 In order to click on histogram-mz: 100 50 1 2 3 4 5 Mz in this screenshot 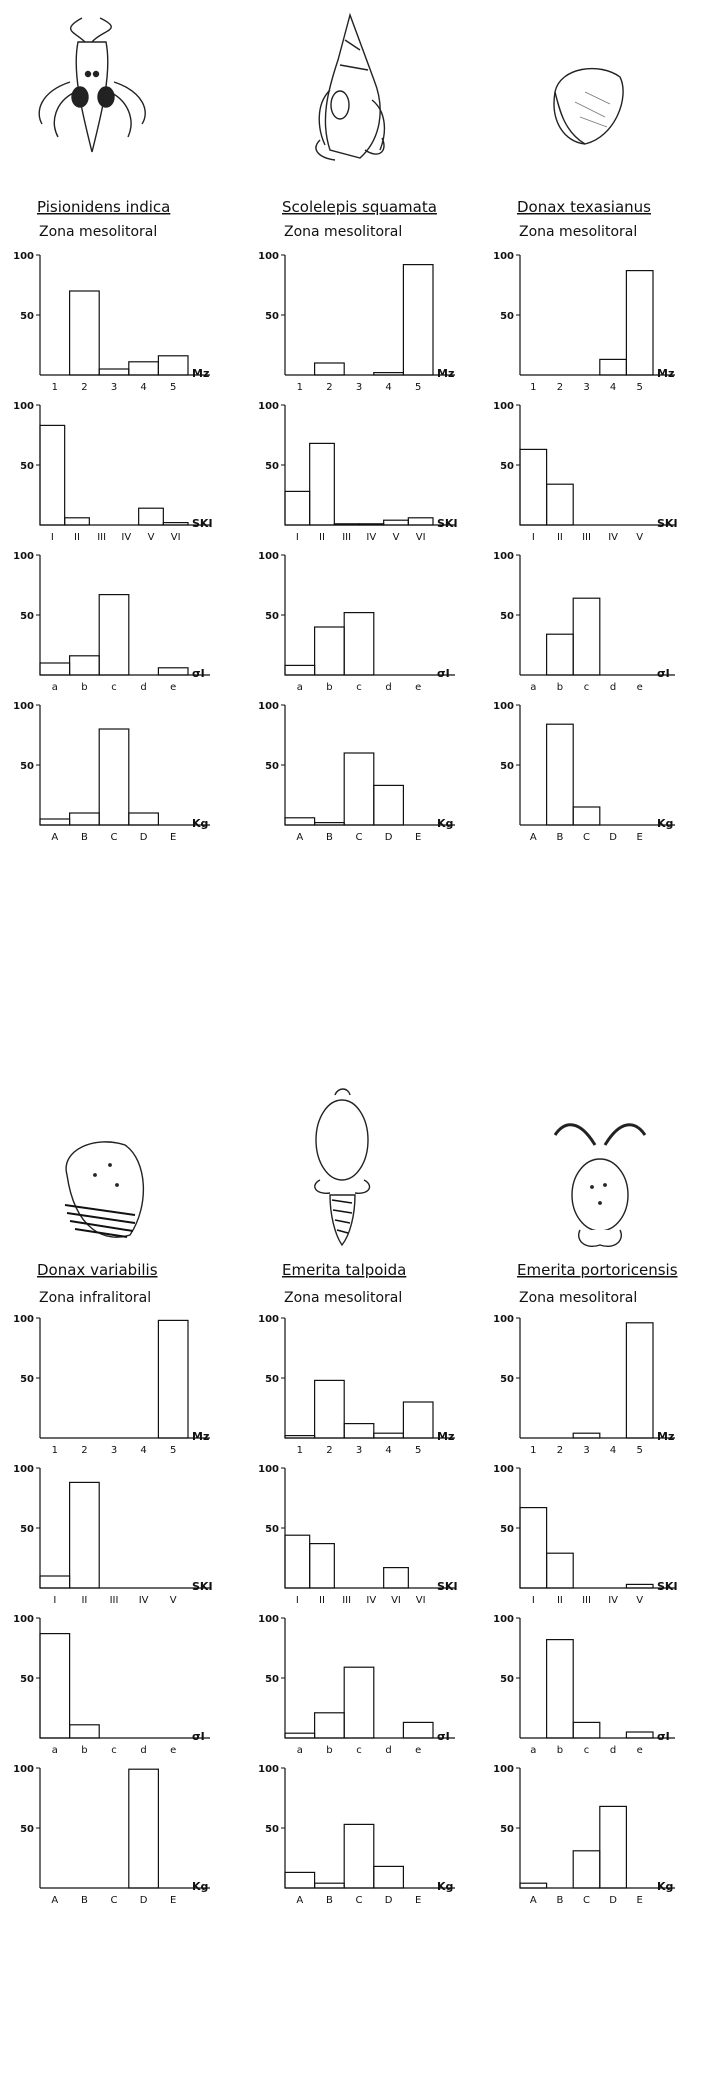, I will do `click(584, 322)`.